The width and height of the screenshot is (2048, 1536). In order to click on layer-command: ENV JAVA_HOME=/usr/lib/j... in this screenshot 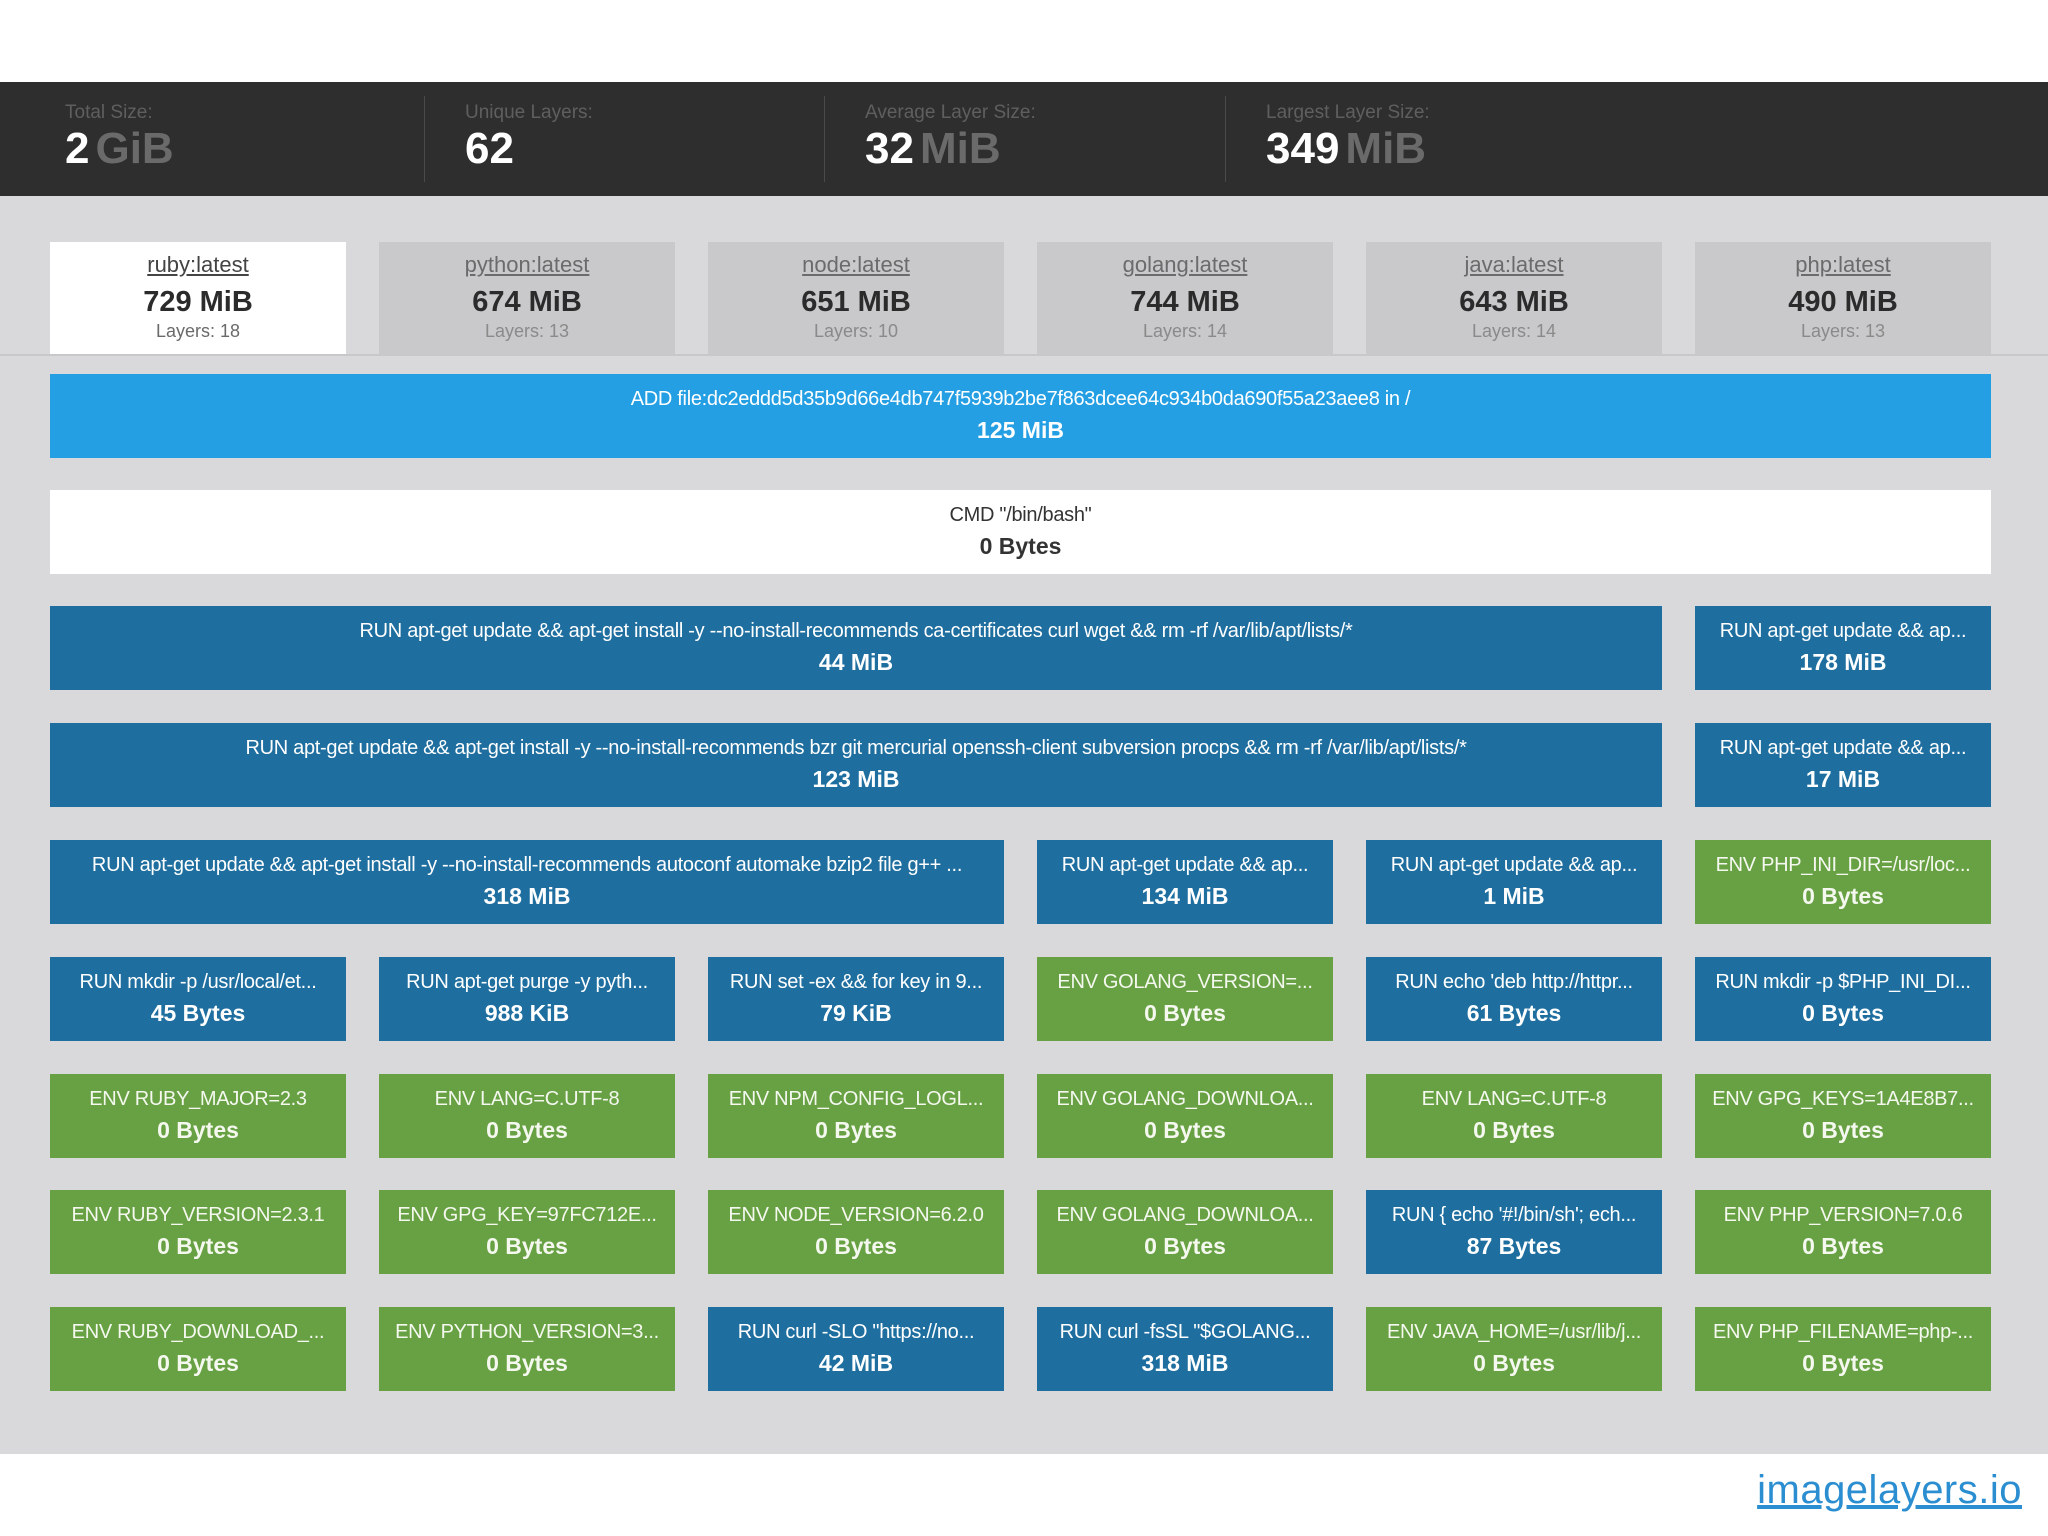, I will do `click(1513, 1332)`.